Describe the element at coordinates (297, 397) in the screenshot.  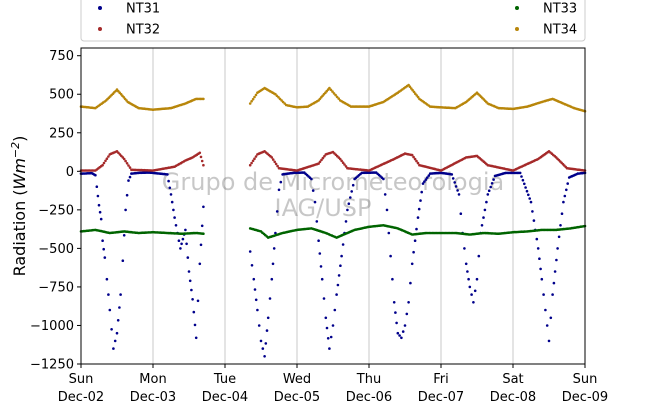
I see `x-tick-date-3: Dec-05` at that location.